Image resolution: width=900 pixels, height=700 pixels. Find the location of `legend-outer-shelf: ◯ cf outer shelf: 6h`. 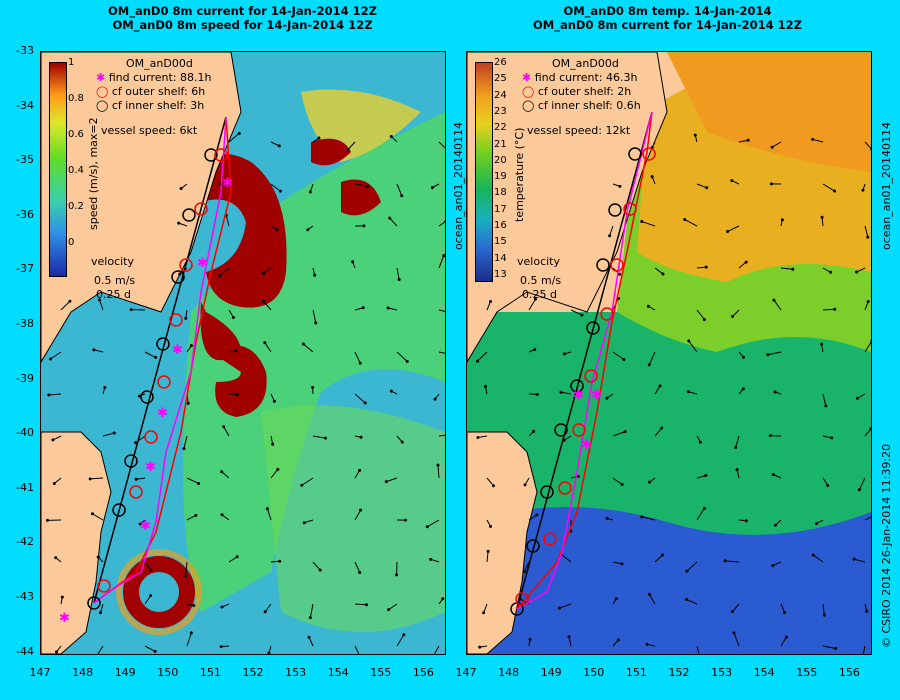

legend-outer-shelf: ◯ cf outer shelf: 6h is located at coordinates (150, 91).